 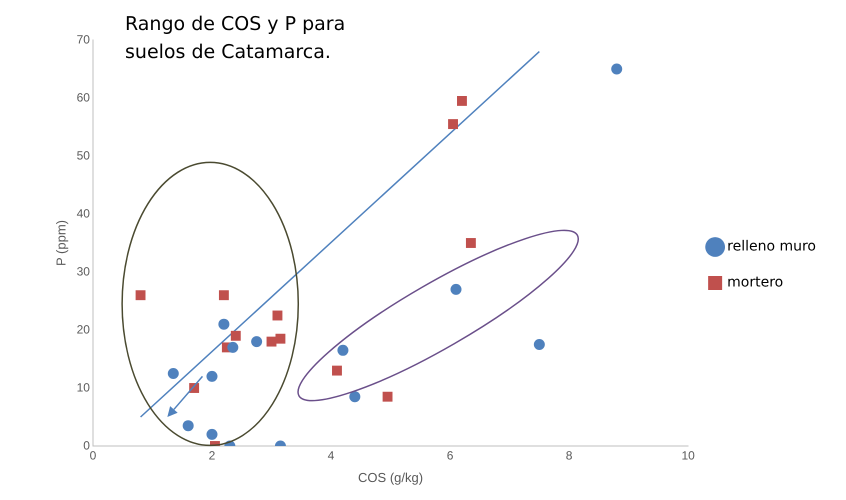 I want to click on chart-title: Rango de COS y P para suelos de Catamarca., so click(x=235, y=38).